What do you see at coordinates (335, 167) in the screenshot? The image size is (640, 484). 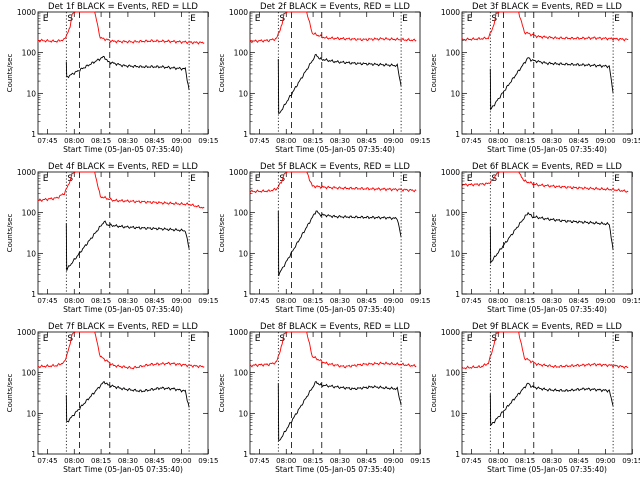 I see `panel-title: Det 5f BLACK = Events, RED = LLD` at bounding box center [335, 167].